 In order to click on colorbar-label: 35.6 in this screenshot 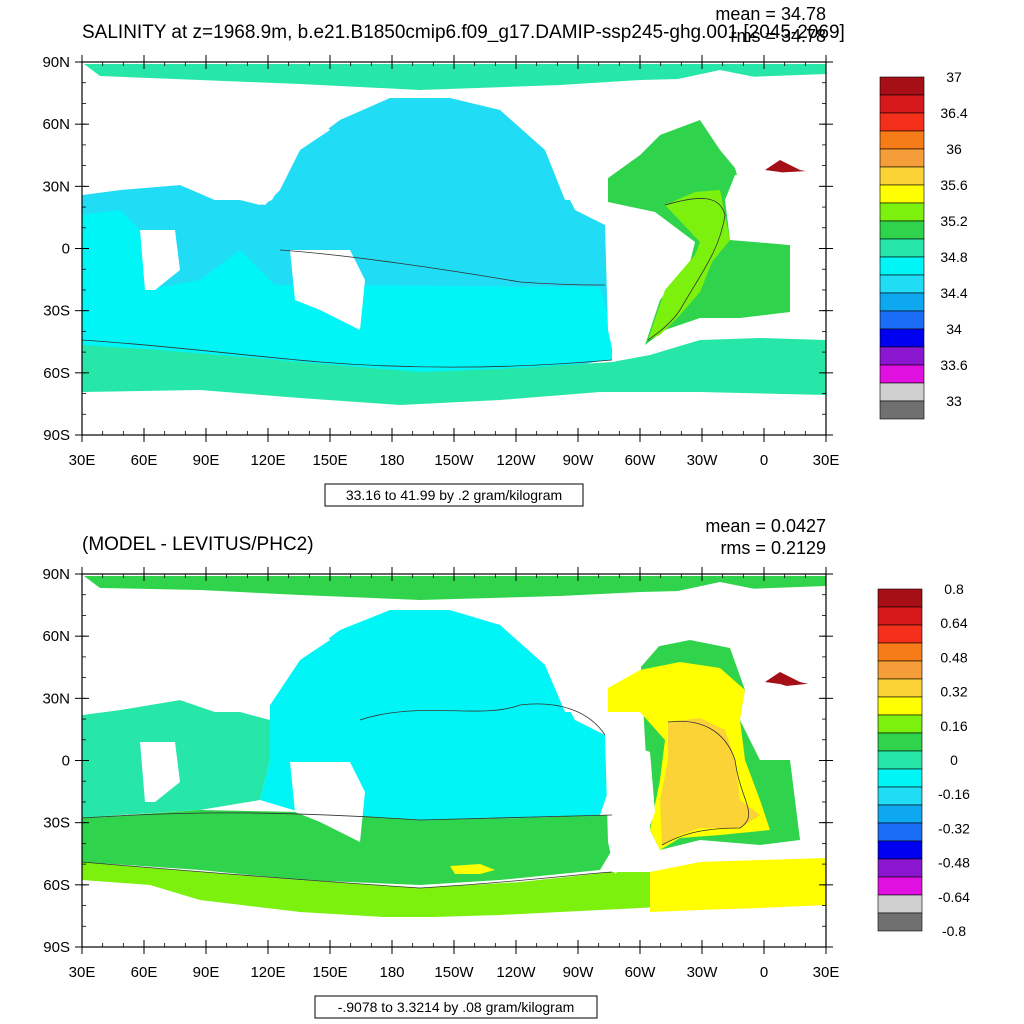, I will do `click(953, 185)`.